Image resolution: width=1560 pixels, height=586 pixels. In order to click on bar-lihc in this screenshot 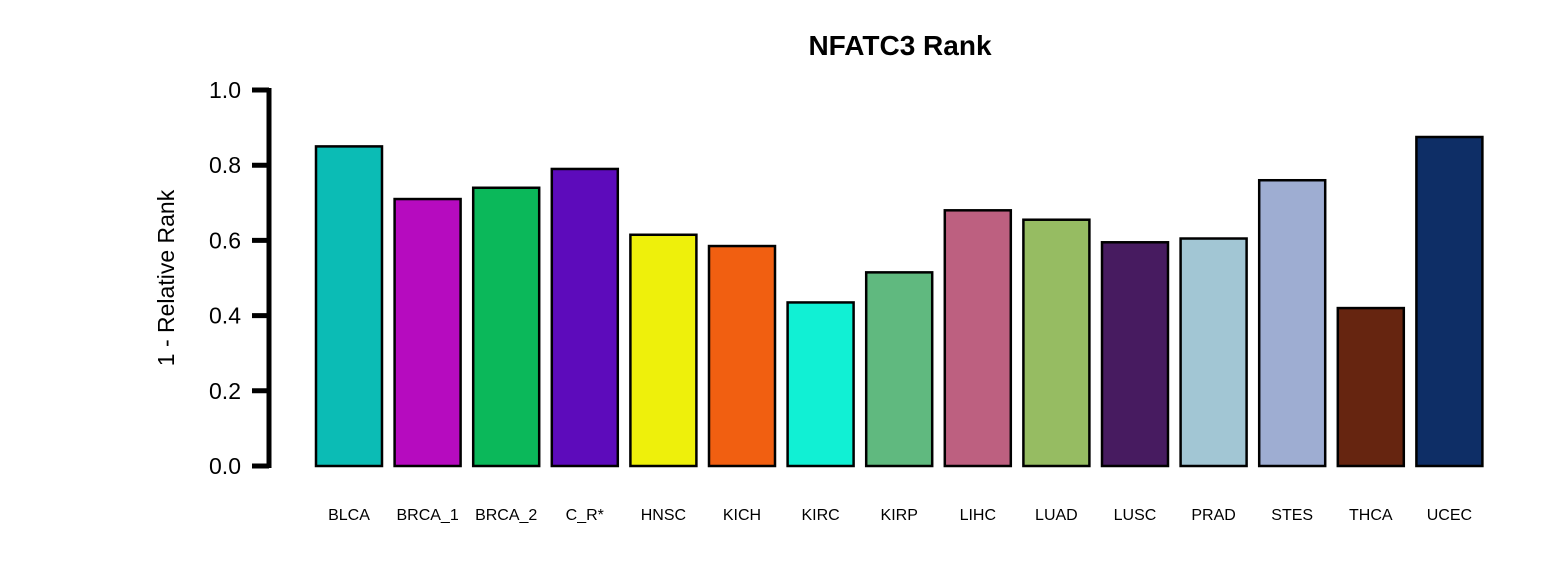, I will do `click(978, 338)`.